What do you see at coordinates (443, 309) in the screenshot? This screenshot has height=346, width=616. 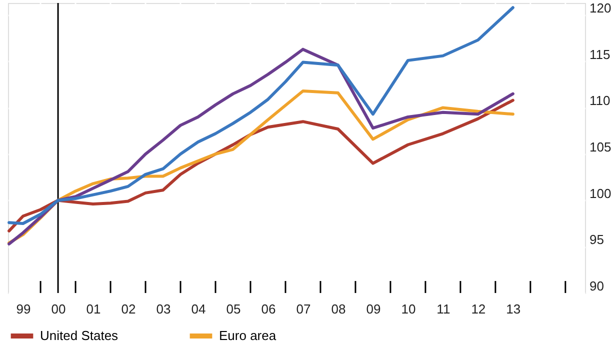 I see `x-tick-label: 11` at bounding box center [443, 309].